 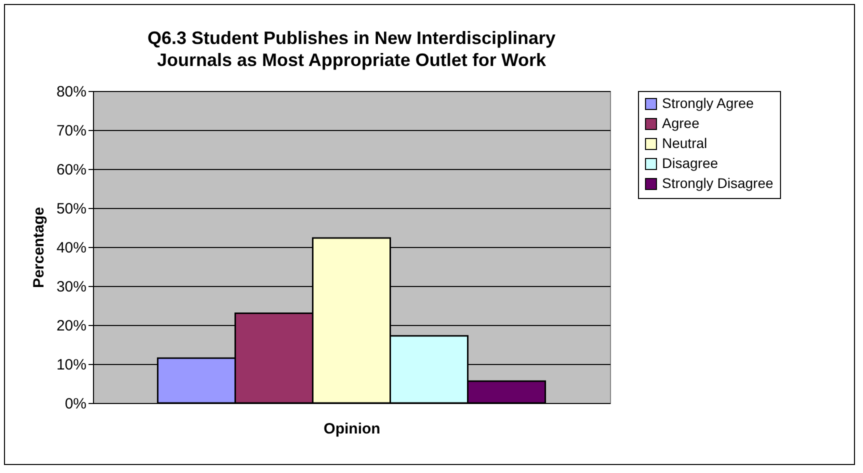 What do you see at coordinates (71, 365) in the screenshot?
I see `y-tick-label: 10%` at bounding box center [71, 365].